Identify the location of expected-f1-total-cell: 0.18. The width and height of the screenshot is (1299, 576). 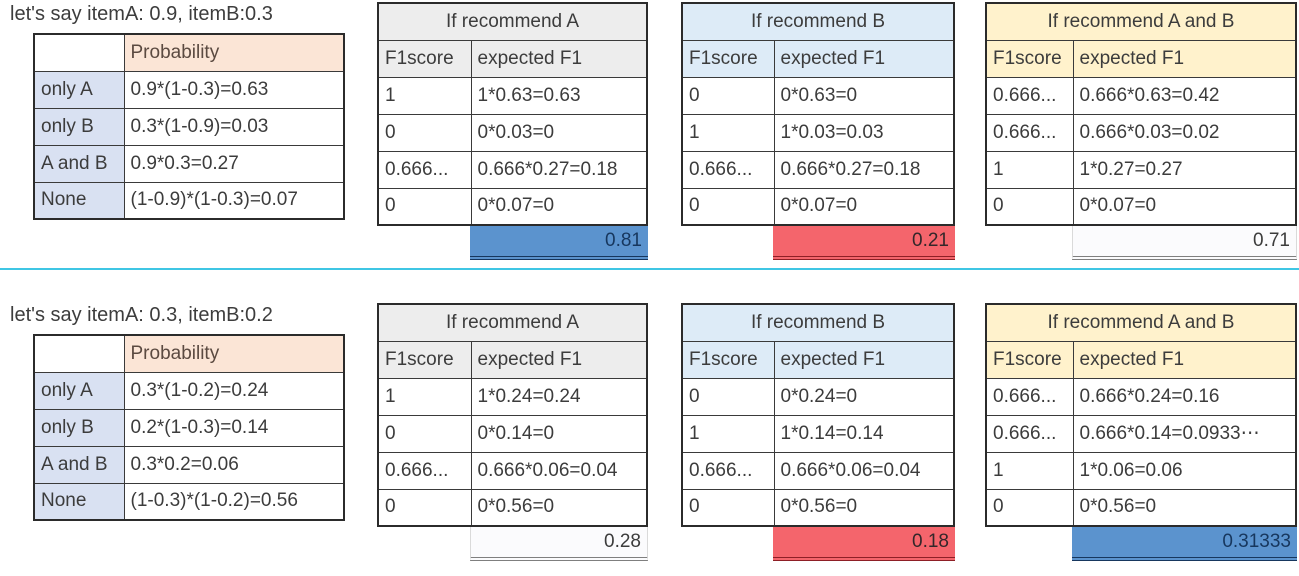
(864, 544).